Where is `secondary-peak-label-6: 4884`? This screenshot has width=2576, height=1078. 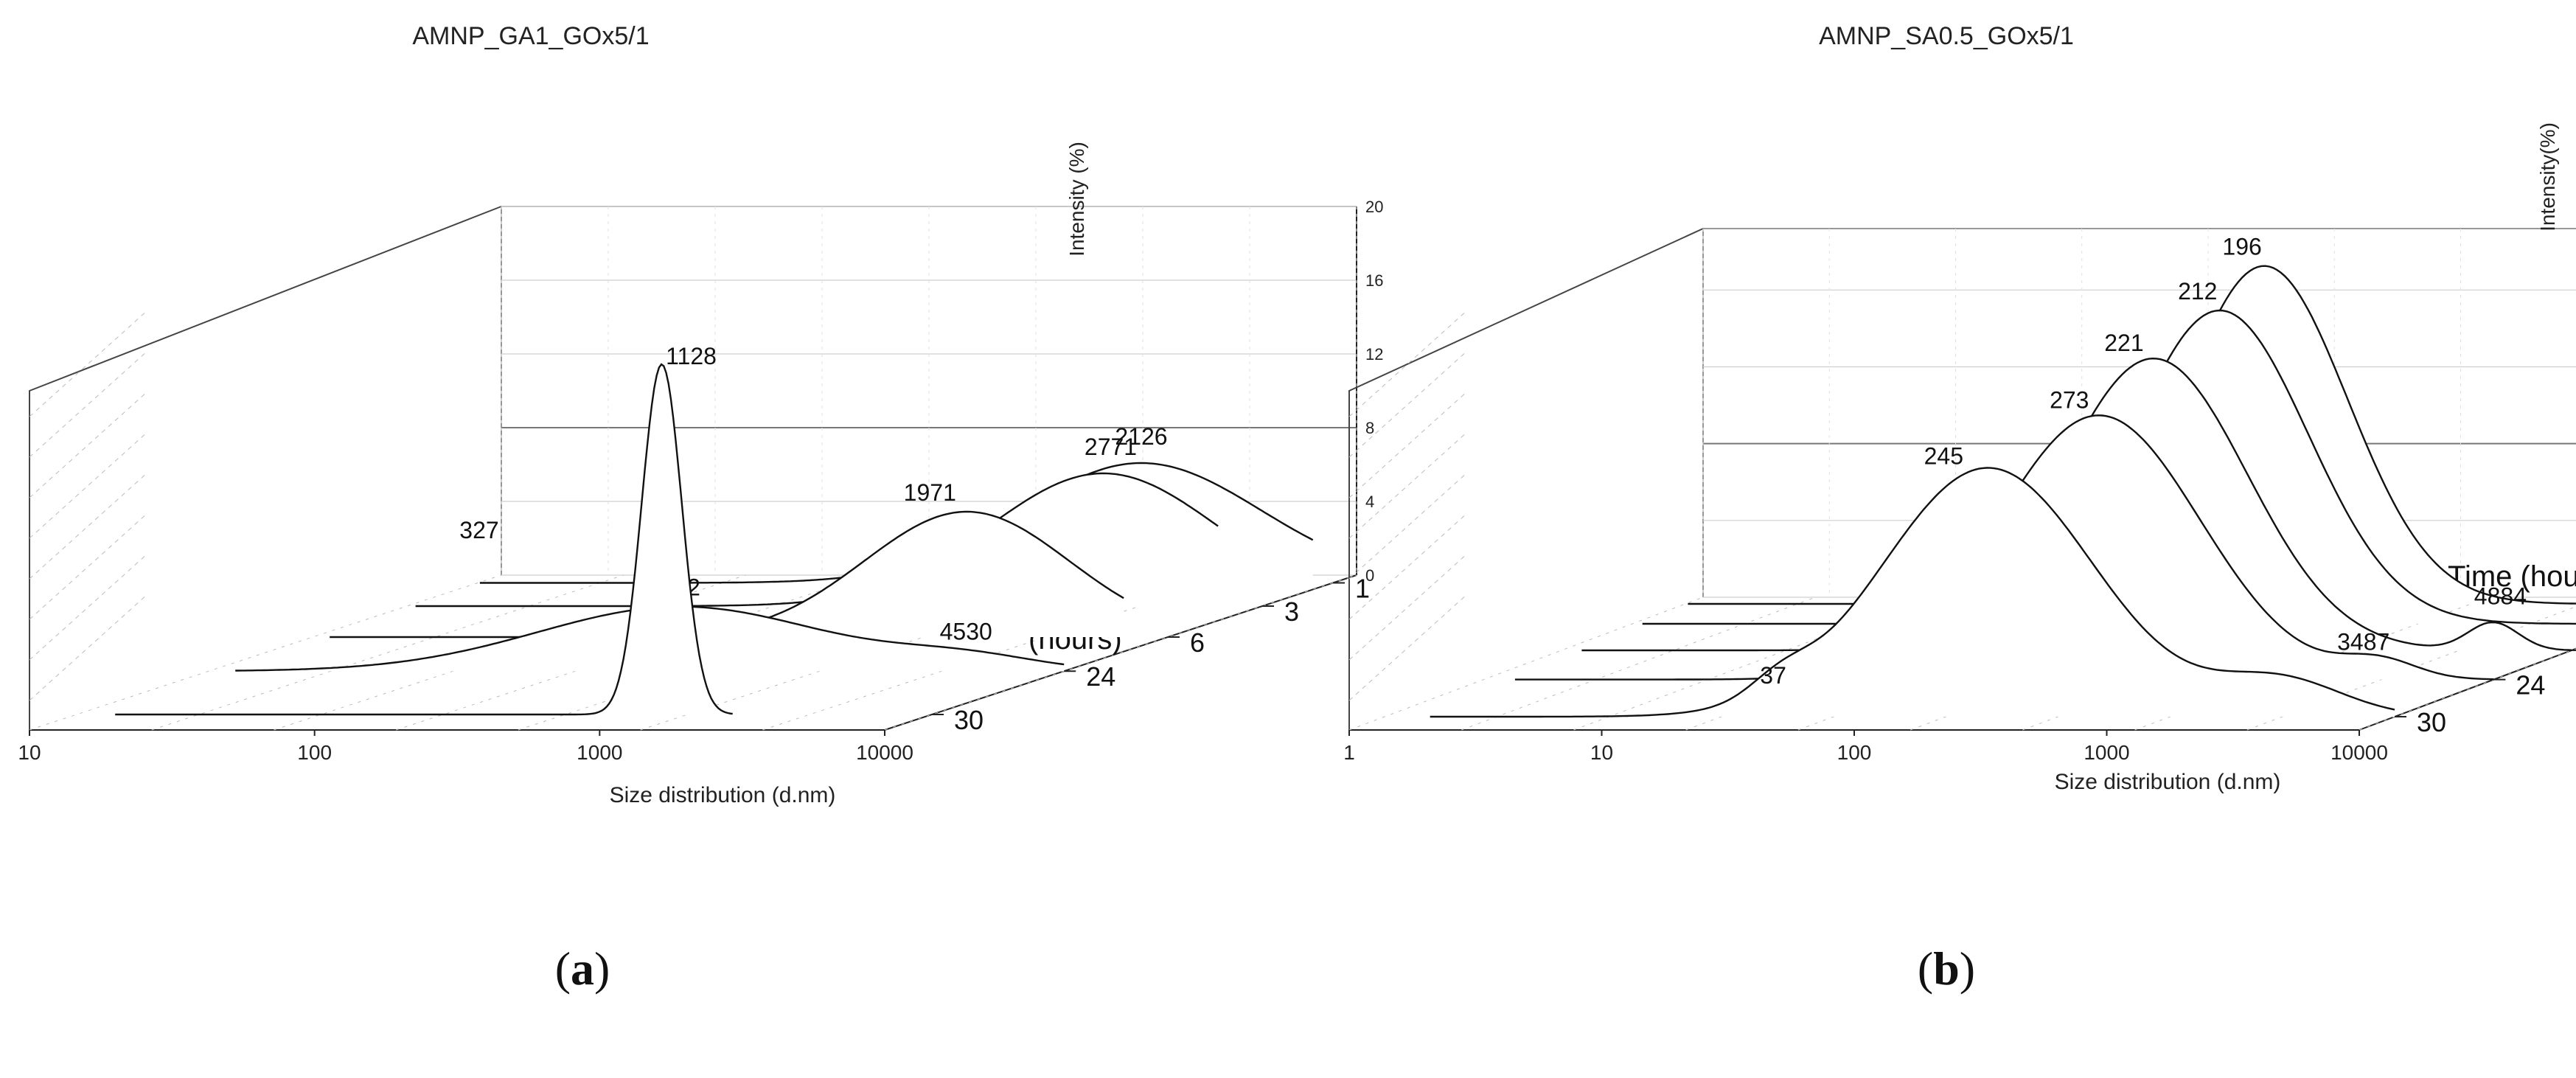 secondary-peak-label-6: 4884 is located at coordinates (2501, 596).